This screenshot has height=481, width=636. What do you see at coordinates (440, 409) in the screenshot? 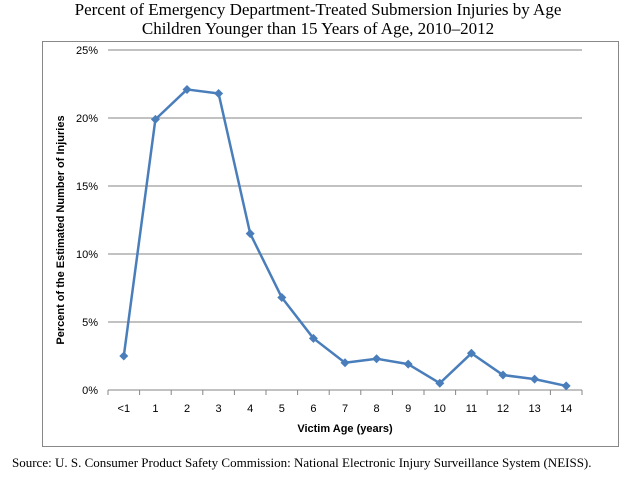
I see `x-tick-label: 10` at bounding box center [440, 409].